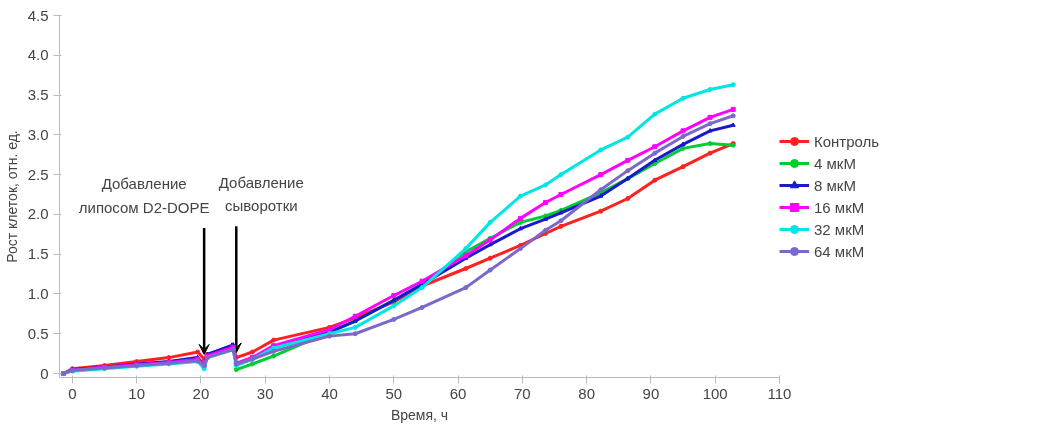  What do you see at coordinates (136, 393) in the screenshot?
I see `x-tick-label: 10` at bounding box center [136, 393].